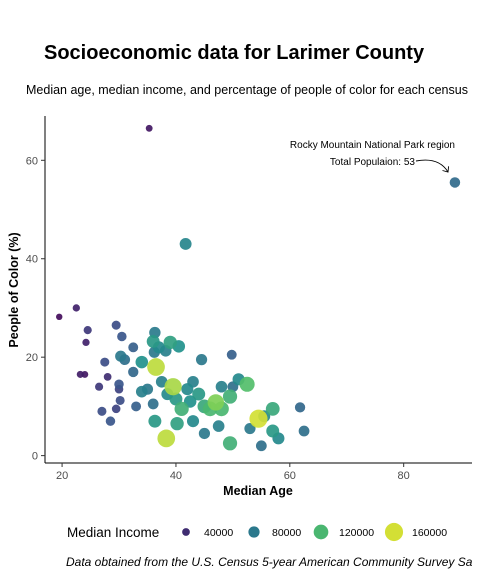 The height and width of the screenshot is (576, 480). I want to click on x-tick-label: 20, so click(62, 476).